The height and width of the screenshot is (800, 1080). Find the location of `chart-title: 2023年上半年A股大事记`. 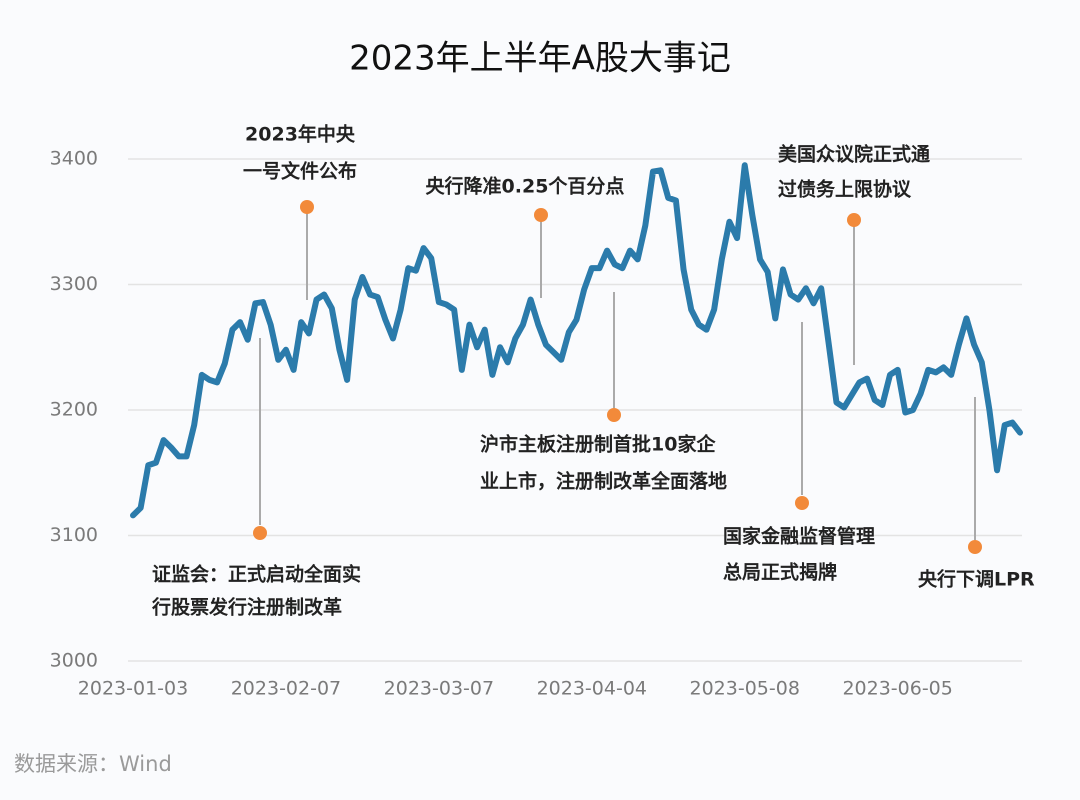

chart-title: 2023年上半年A股大事记 is located at coordinates (540, 59).